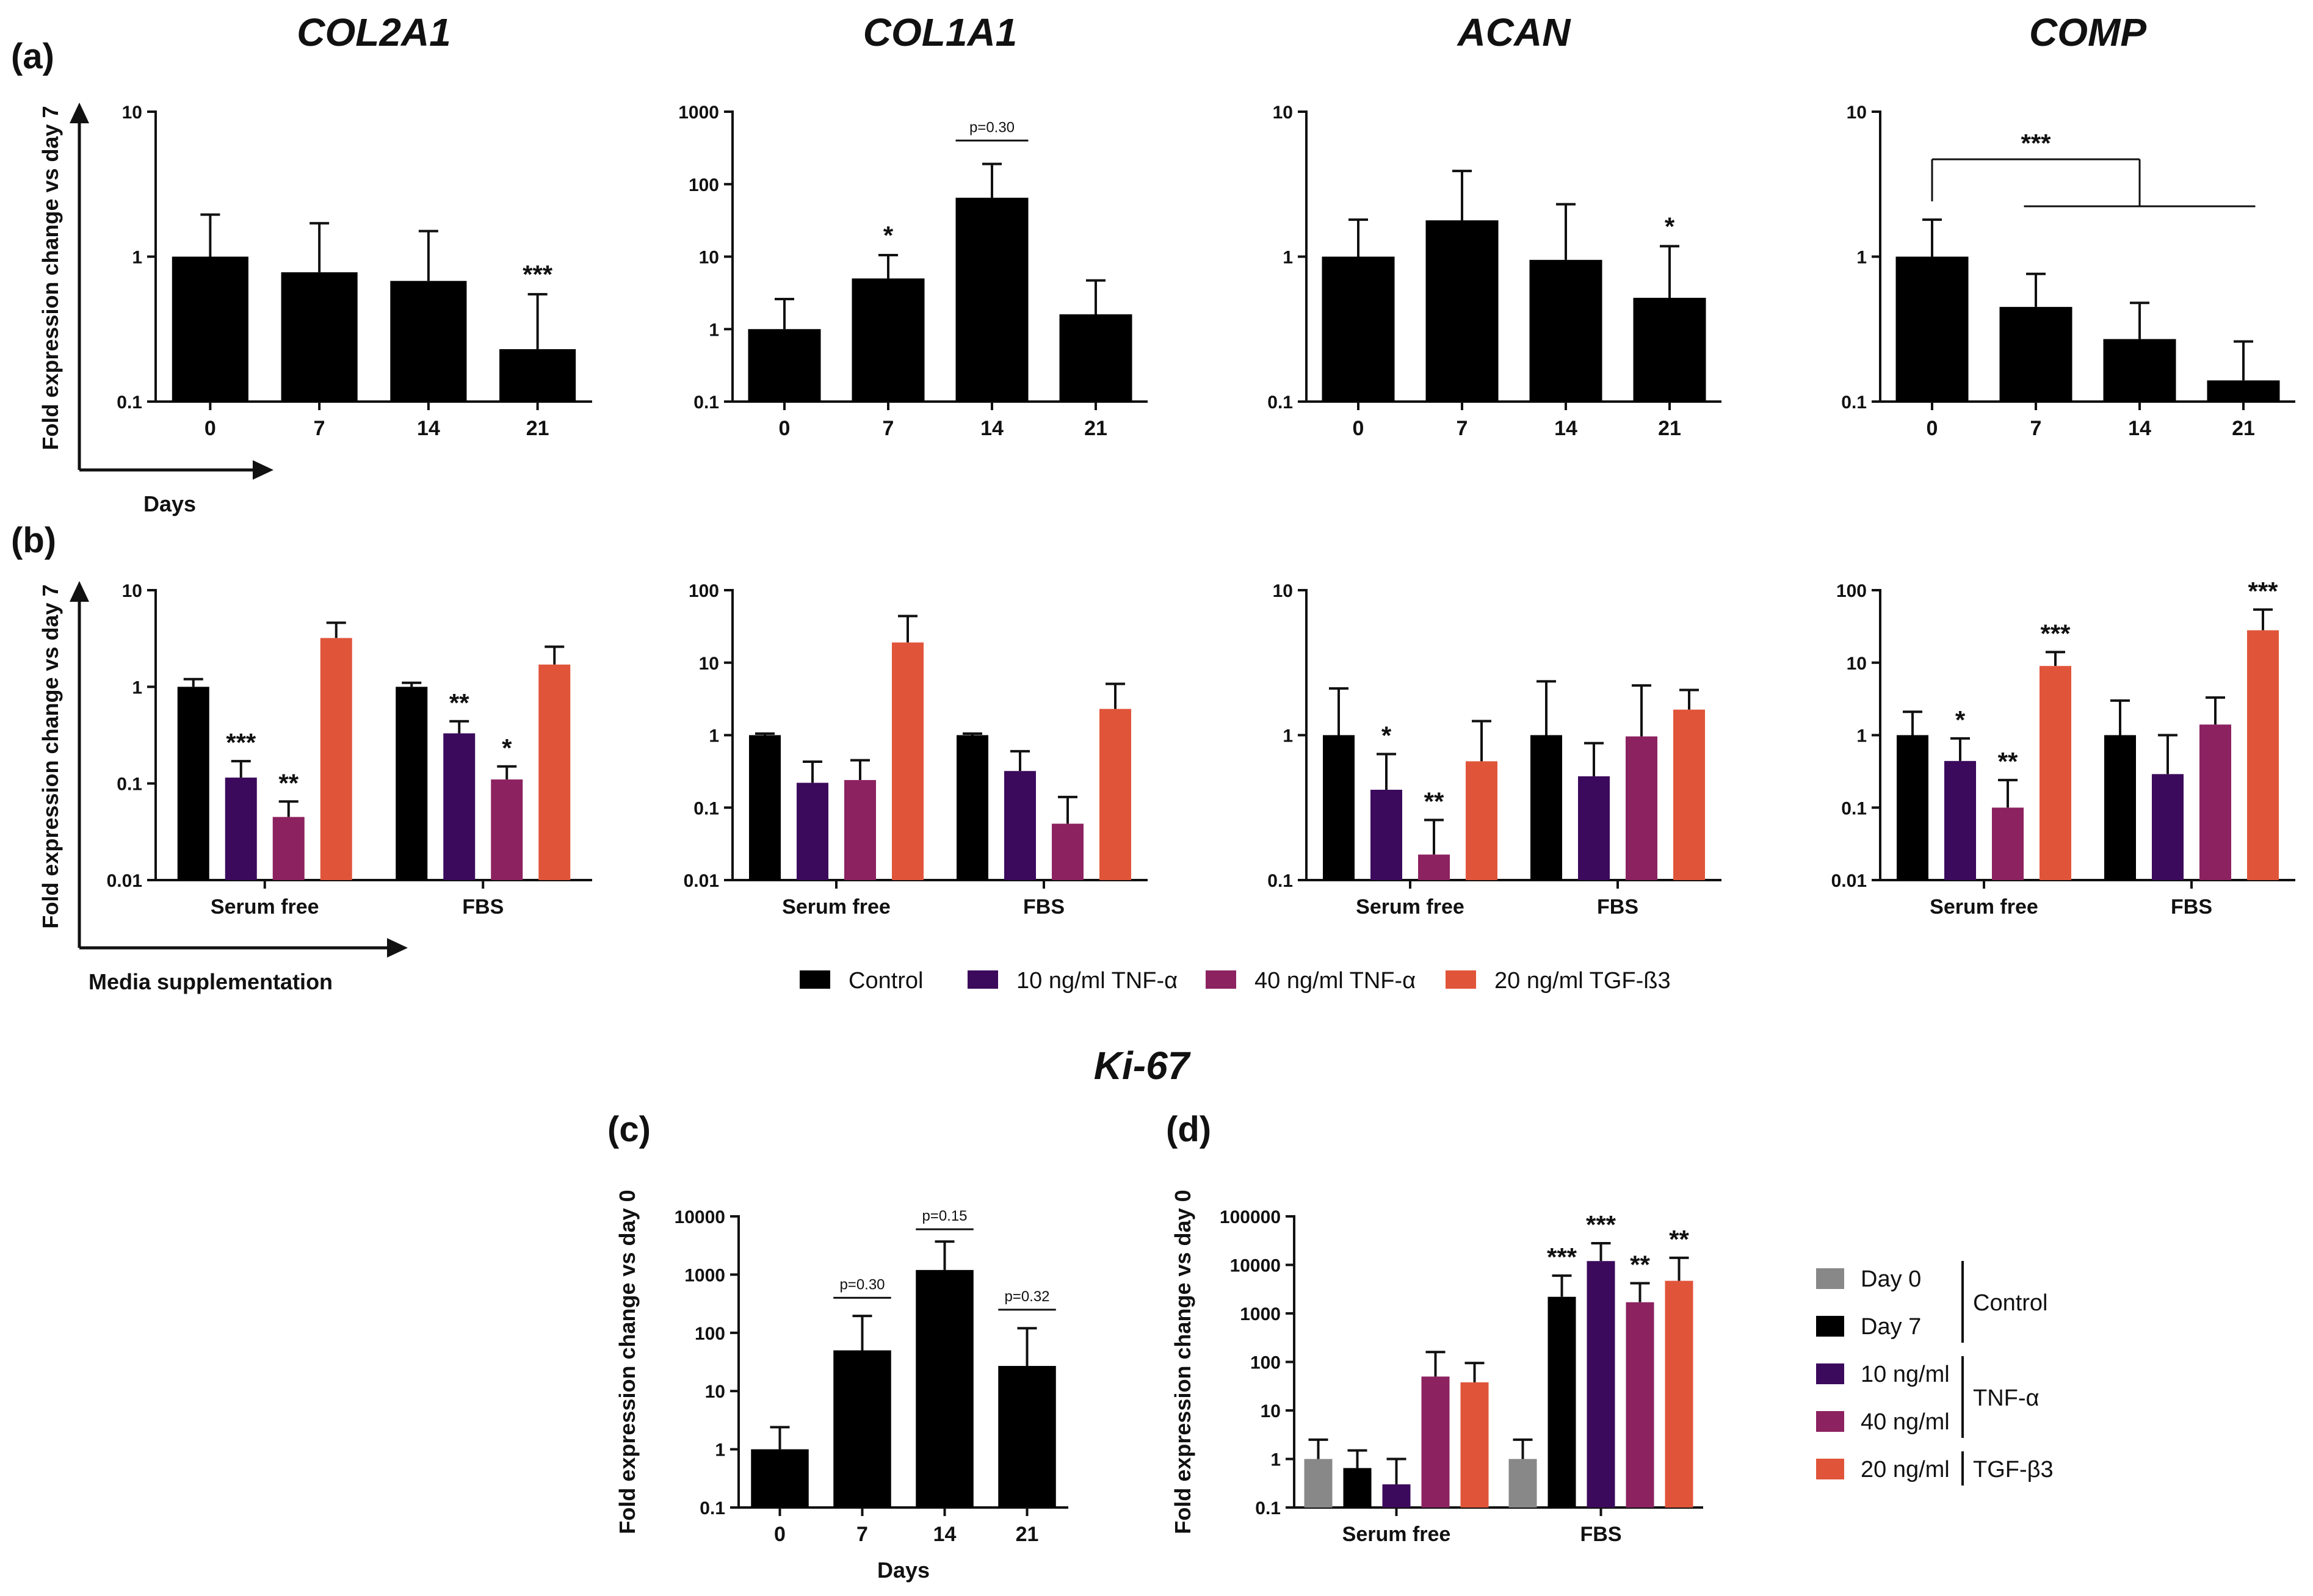  I want to click on y-tick-label: 1000, so click(698, 113).